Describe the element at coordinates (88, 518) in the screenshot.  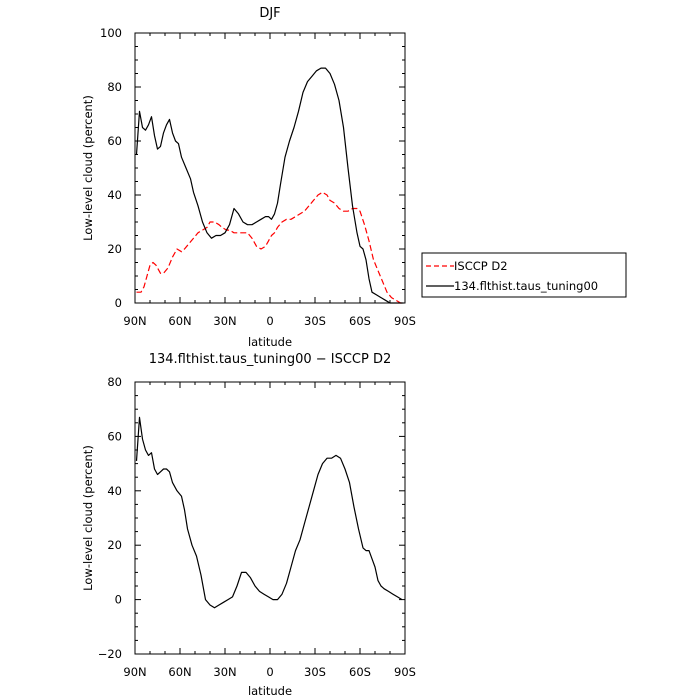
I see `bottom-y-axis-label: Low-level cloud (percent)` at that location.